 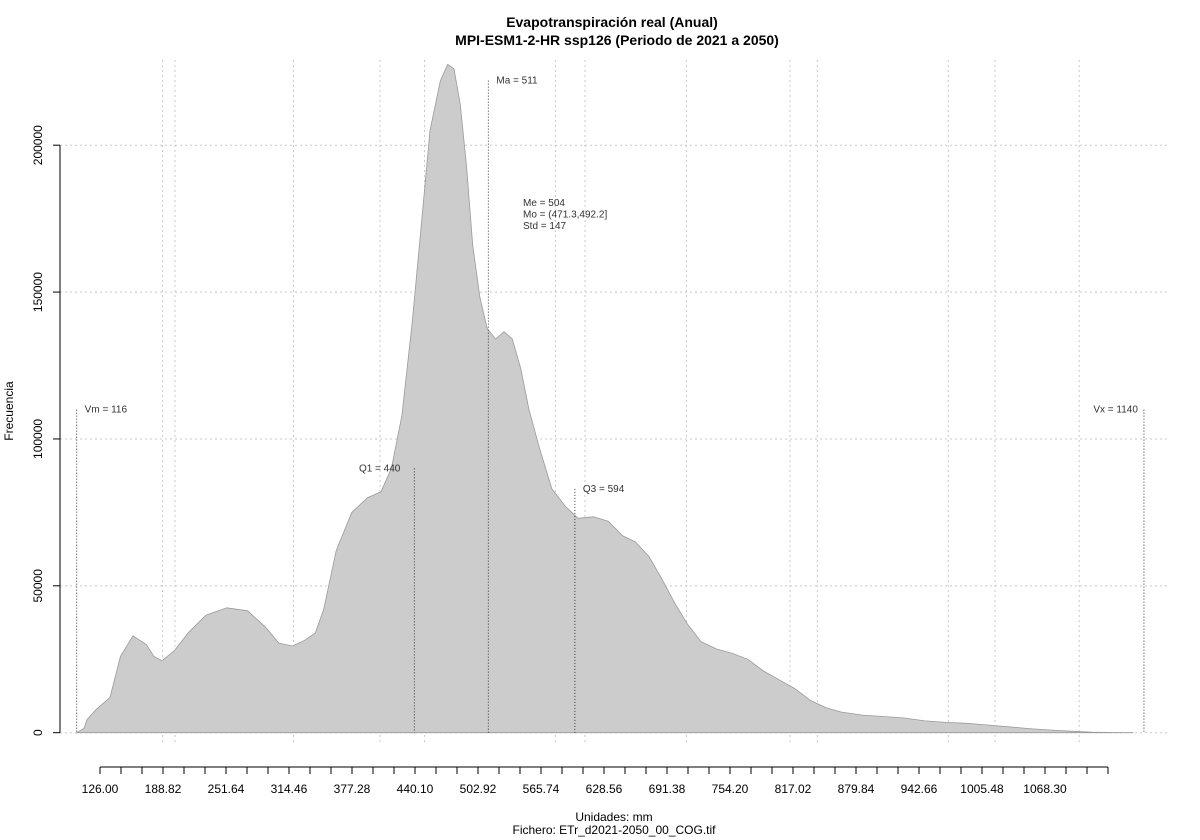 What do you see at coordinates (541, 789) in the screenshot?
I see `x-tick-label: 565.74` at bounding box center [541, 789].